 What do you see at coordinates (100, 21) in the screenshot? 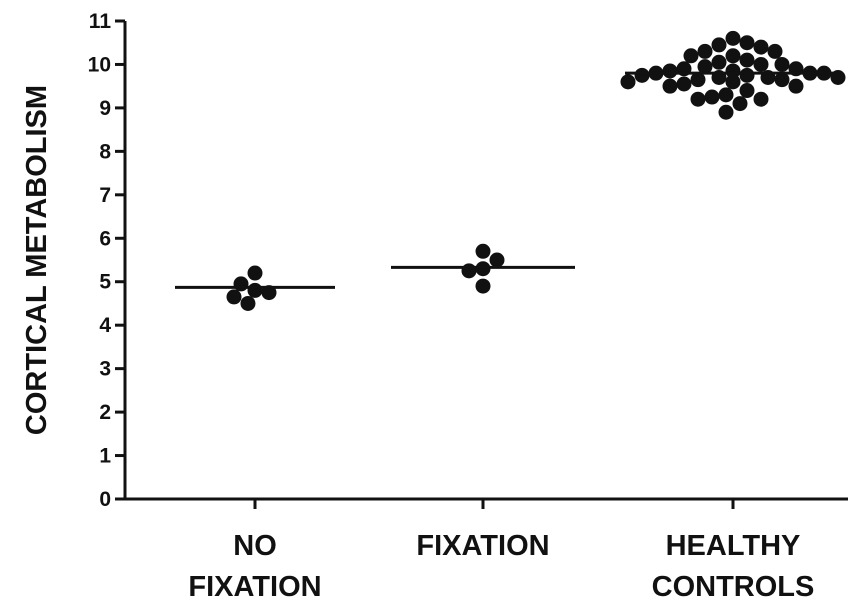
I see `y-tick-label: 11` at bounding box center [100, 21].